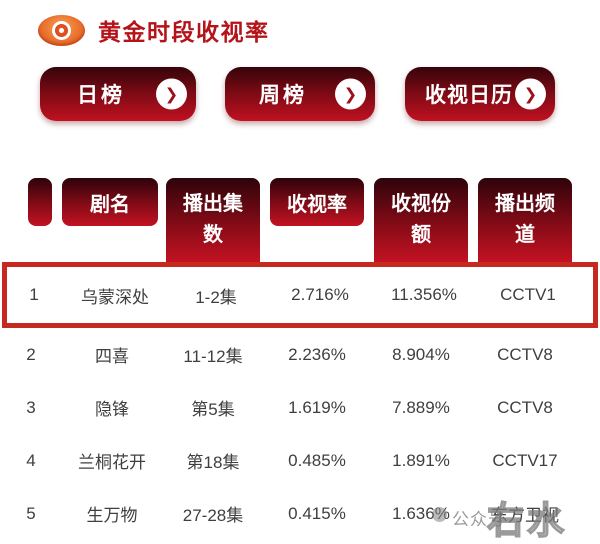 The image size is (600, 544). I want to click on tab-button-row: 日榜 ❯ 周榜 ❯ 收视日历 ❯, so click(300, 94).